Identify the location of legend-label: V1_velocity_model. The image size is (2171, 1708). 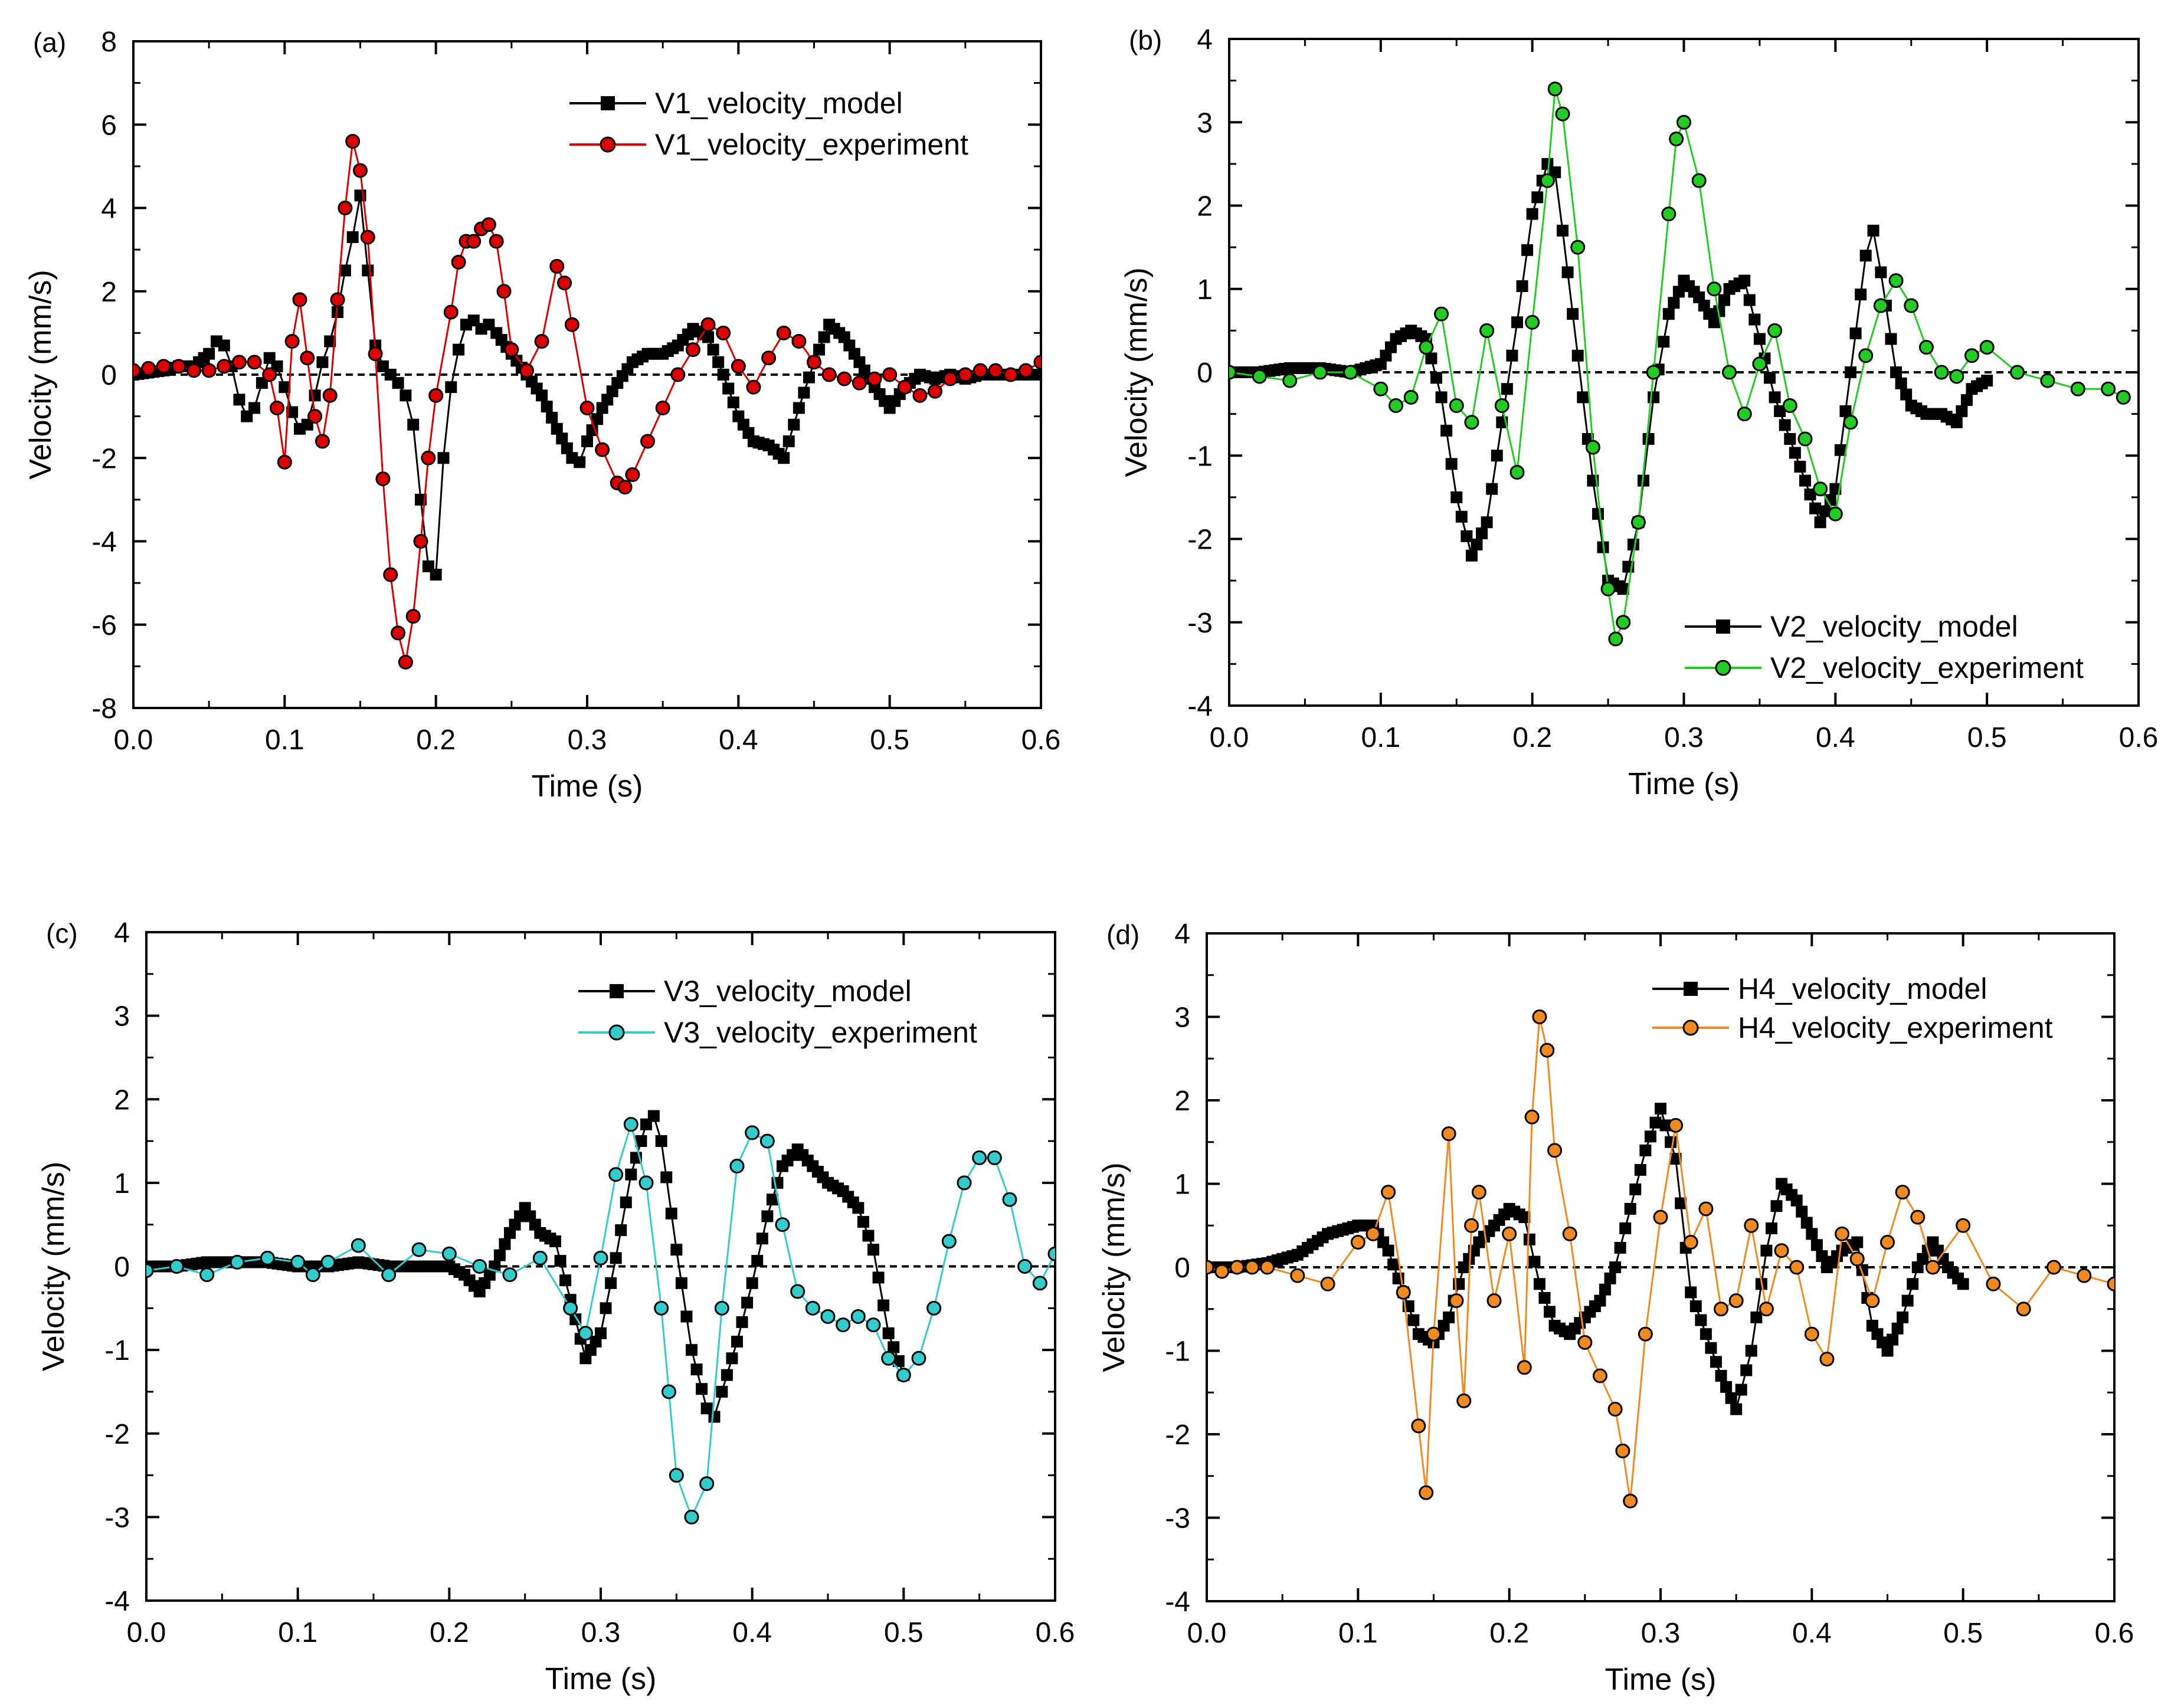
(779, 103).